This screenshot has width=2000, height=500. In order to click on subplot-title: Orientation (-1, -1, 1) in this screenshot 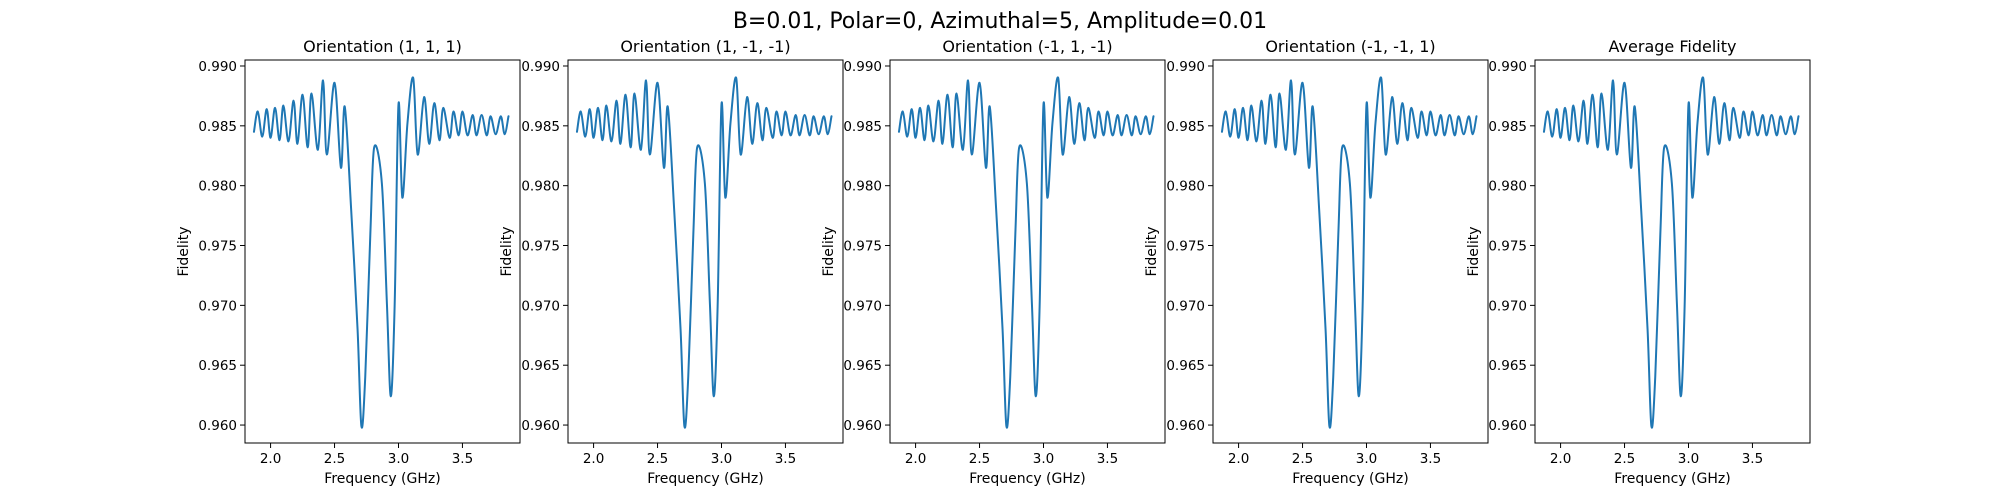, I will do `click(1350, 46)`.